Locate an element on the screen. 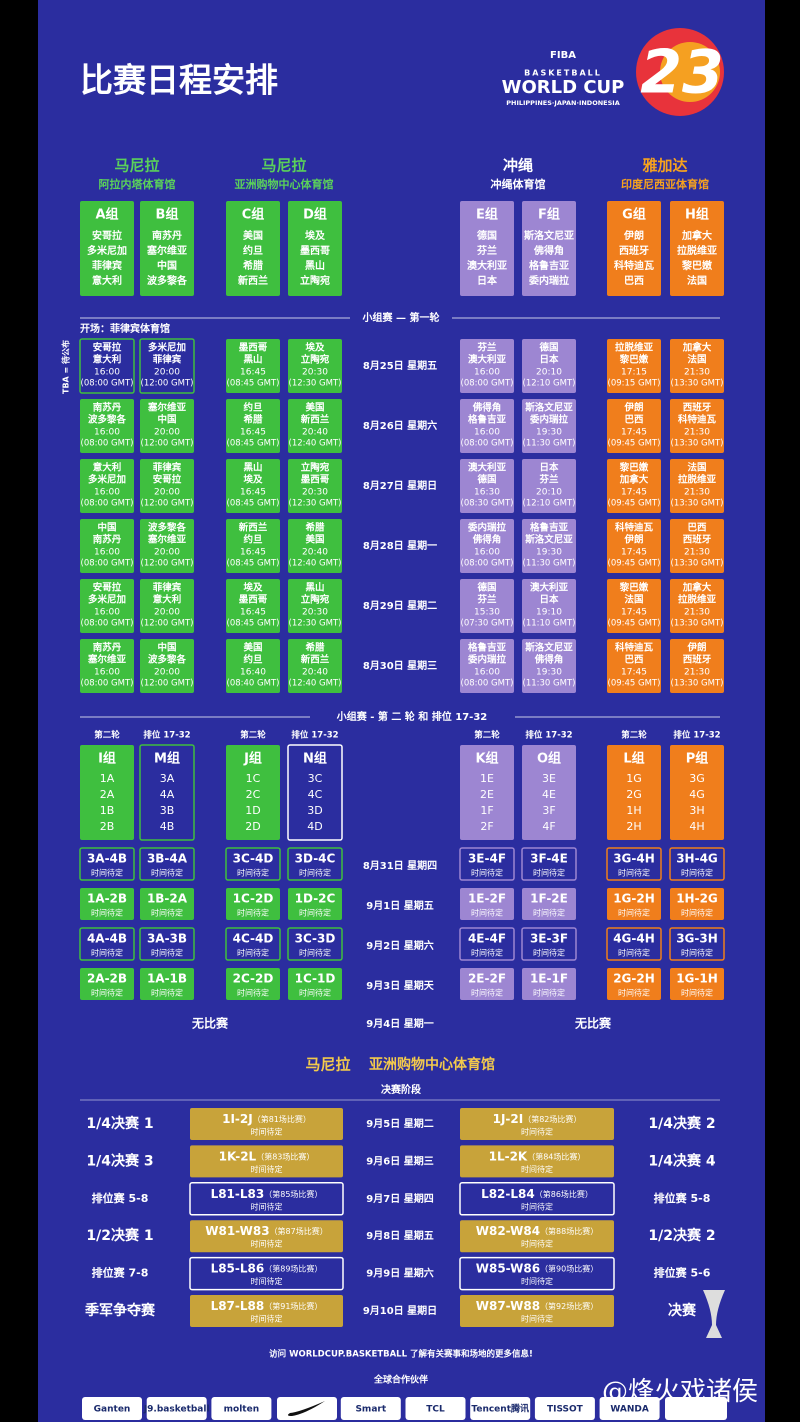 The height and width of the screenshot is (1422, 800). date: 9月8日 星期五 is located at coordinates (399, 1235).